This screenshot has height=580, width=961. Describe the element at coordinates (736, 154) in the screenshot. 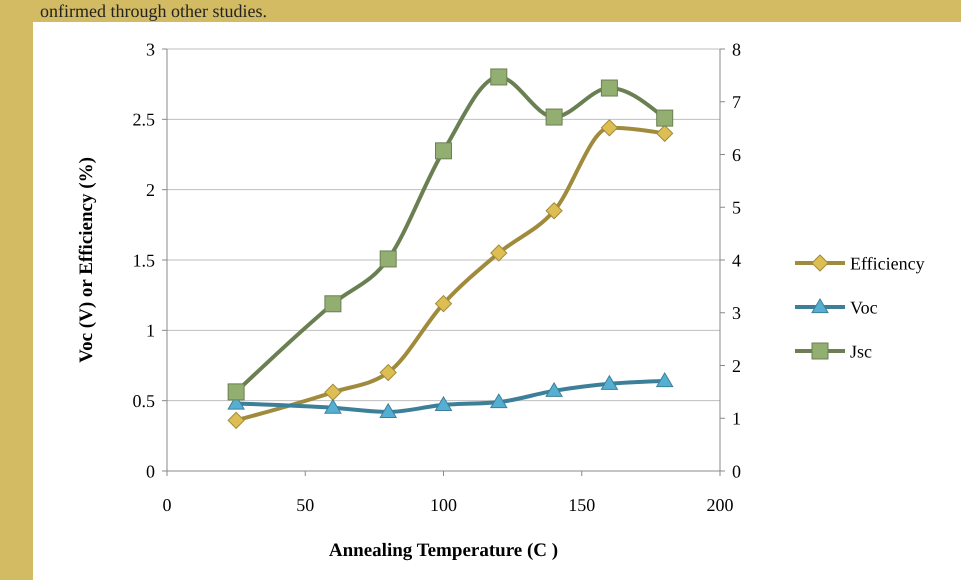

I see `y2-tick-label: 6` at that location.